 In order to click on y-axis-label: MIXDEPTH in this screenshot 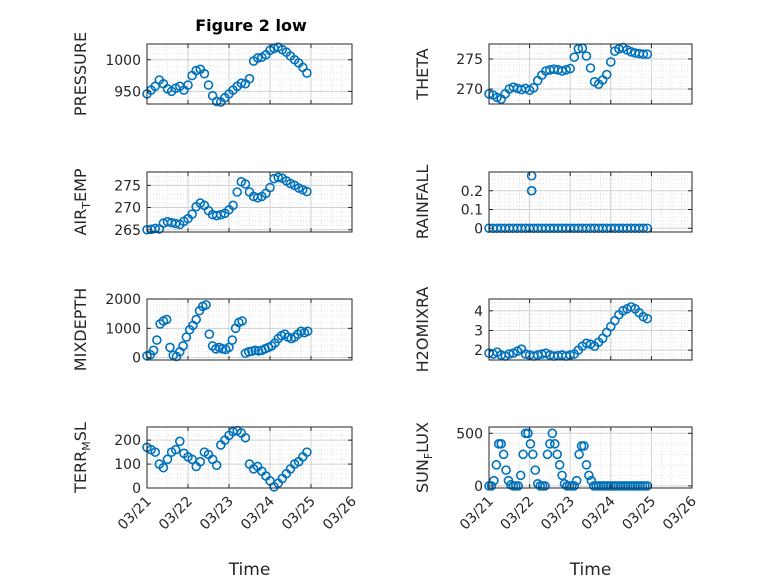, I will do `click(80, 329)`.